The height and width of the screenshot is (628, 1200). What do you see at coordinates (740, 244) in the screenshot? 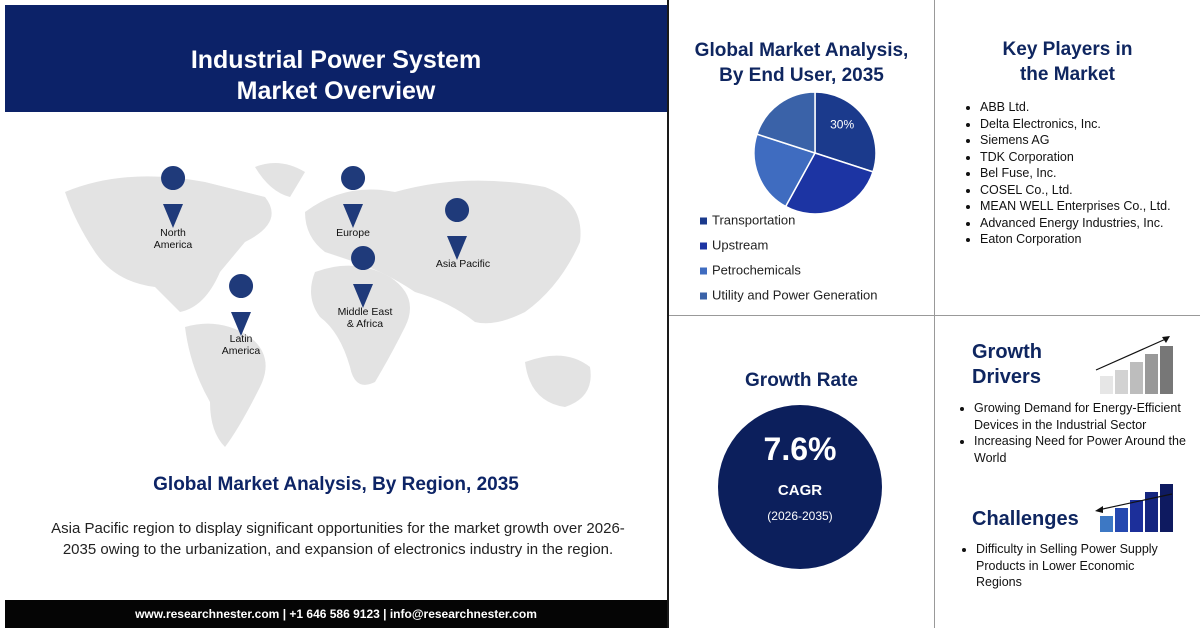
I see `legend-label: Upstream` at bounding box center [740, 244].